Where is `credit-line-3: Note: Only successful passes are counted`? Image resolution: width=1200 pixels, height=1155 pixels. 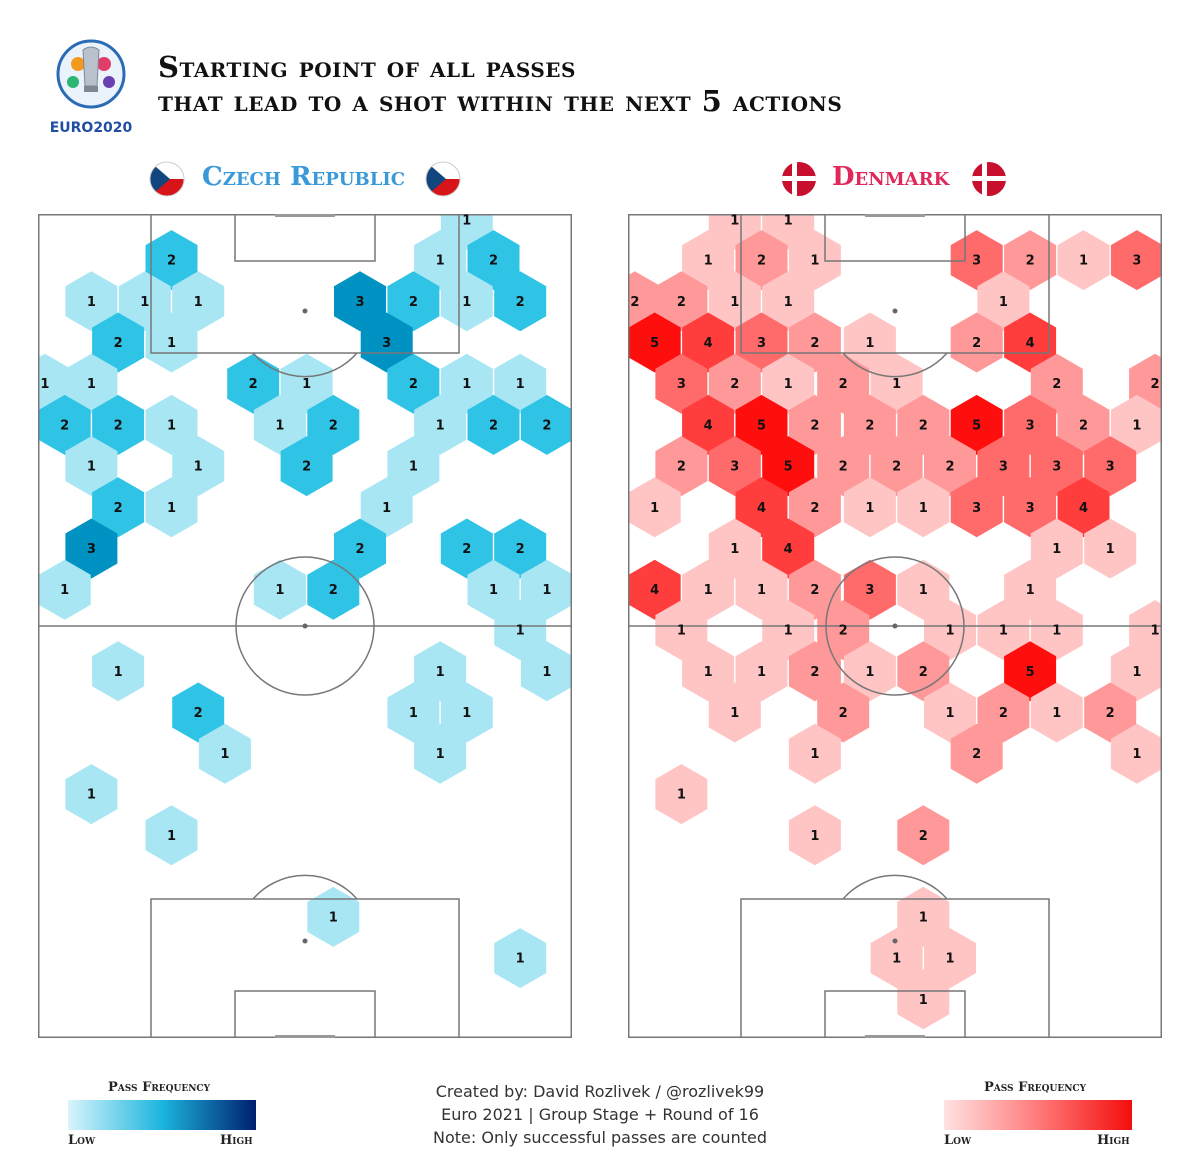
credit-line-3: Note: Only successful passes are counted is located at coordinates (600, 1137).